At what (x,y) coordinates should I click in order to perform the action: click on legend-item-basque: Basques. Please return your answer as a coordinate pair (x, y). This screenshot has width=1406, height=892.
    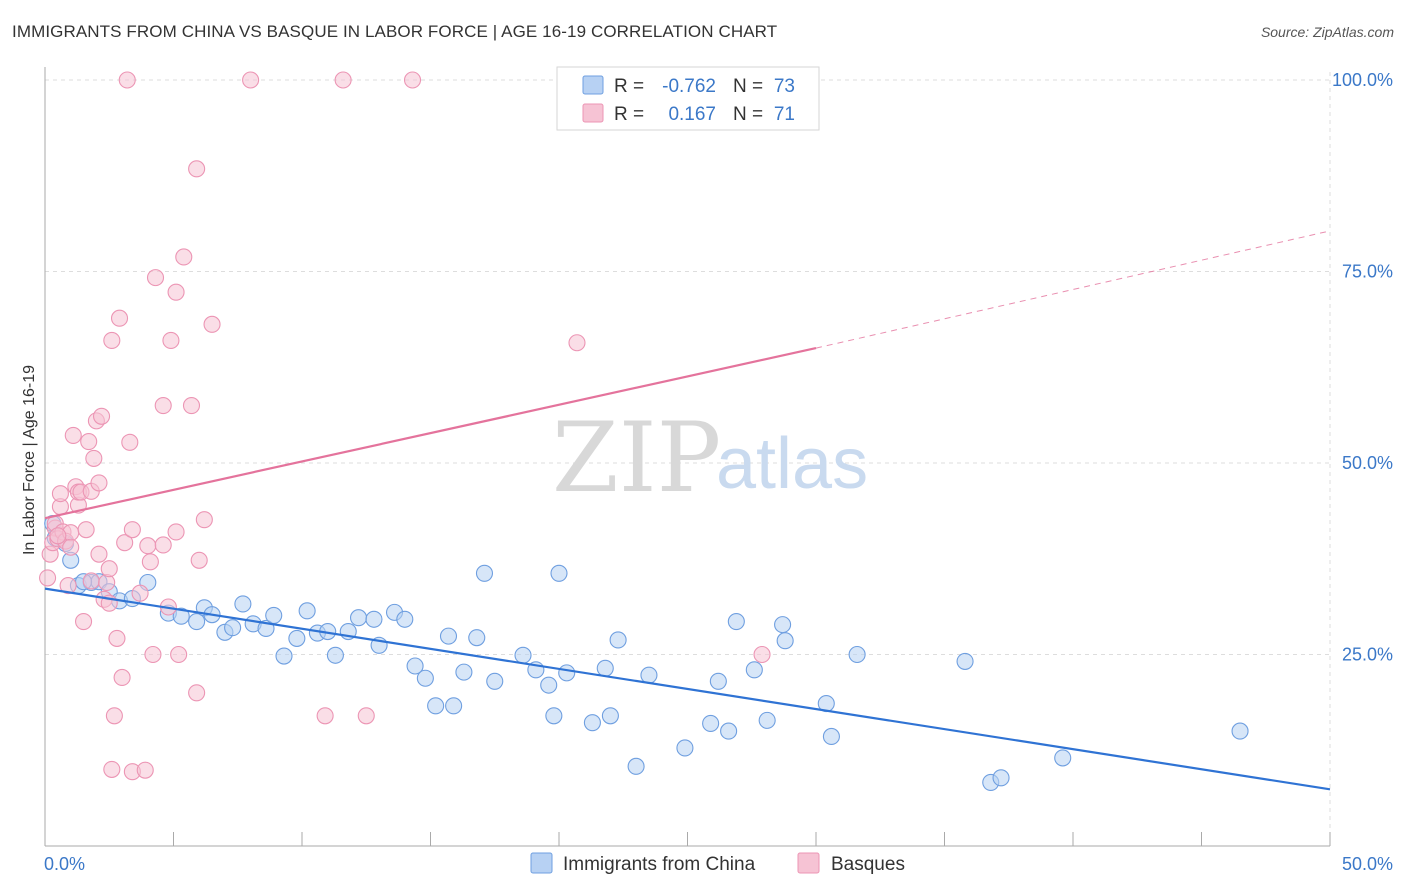
    Looking at the image, I should click on (868, 864).